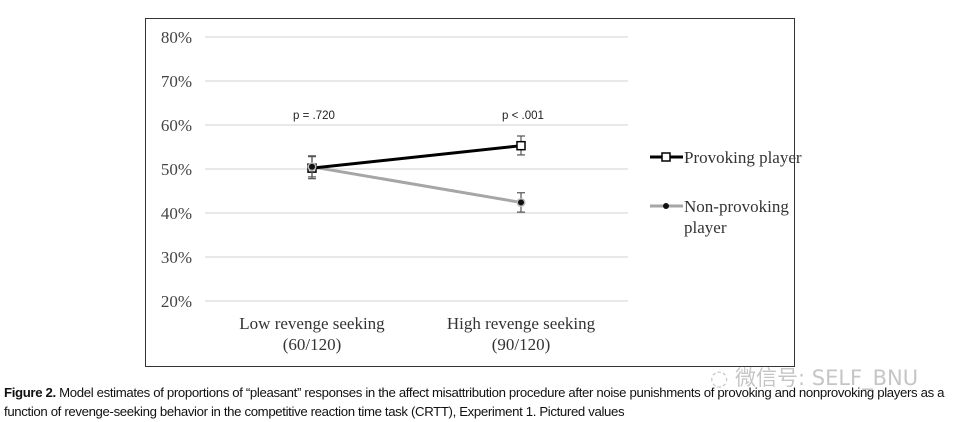 Image resolution: width=970 pixels, height=422 pixels. What do you see at coordinates (736, 206) in the screenshot?
I see `legend-label: Non-provoking` at bounding box center [736, 206].